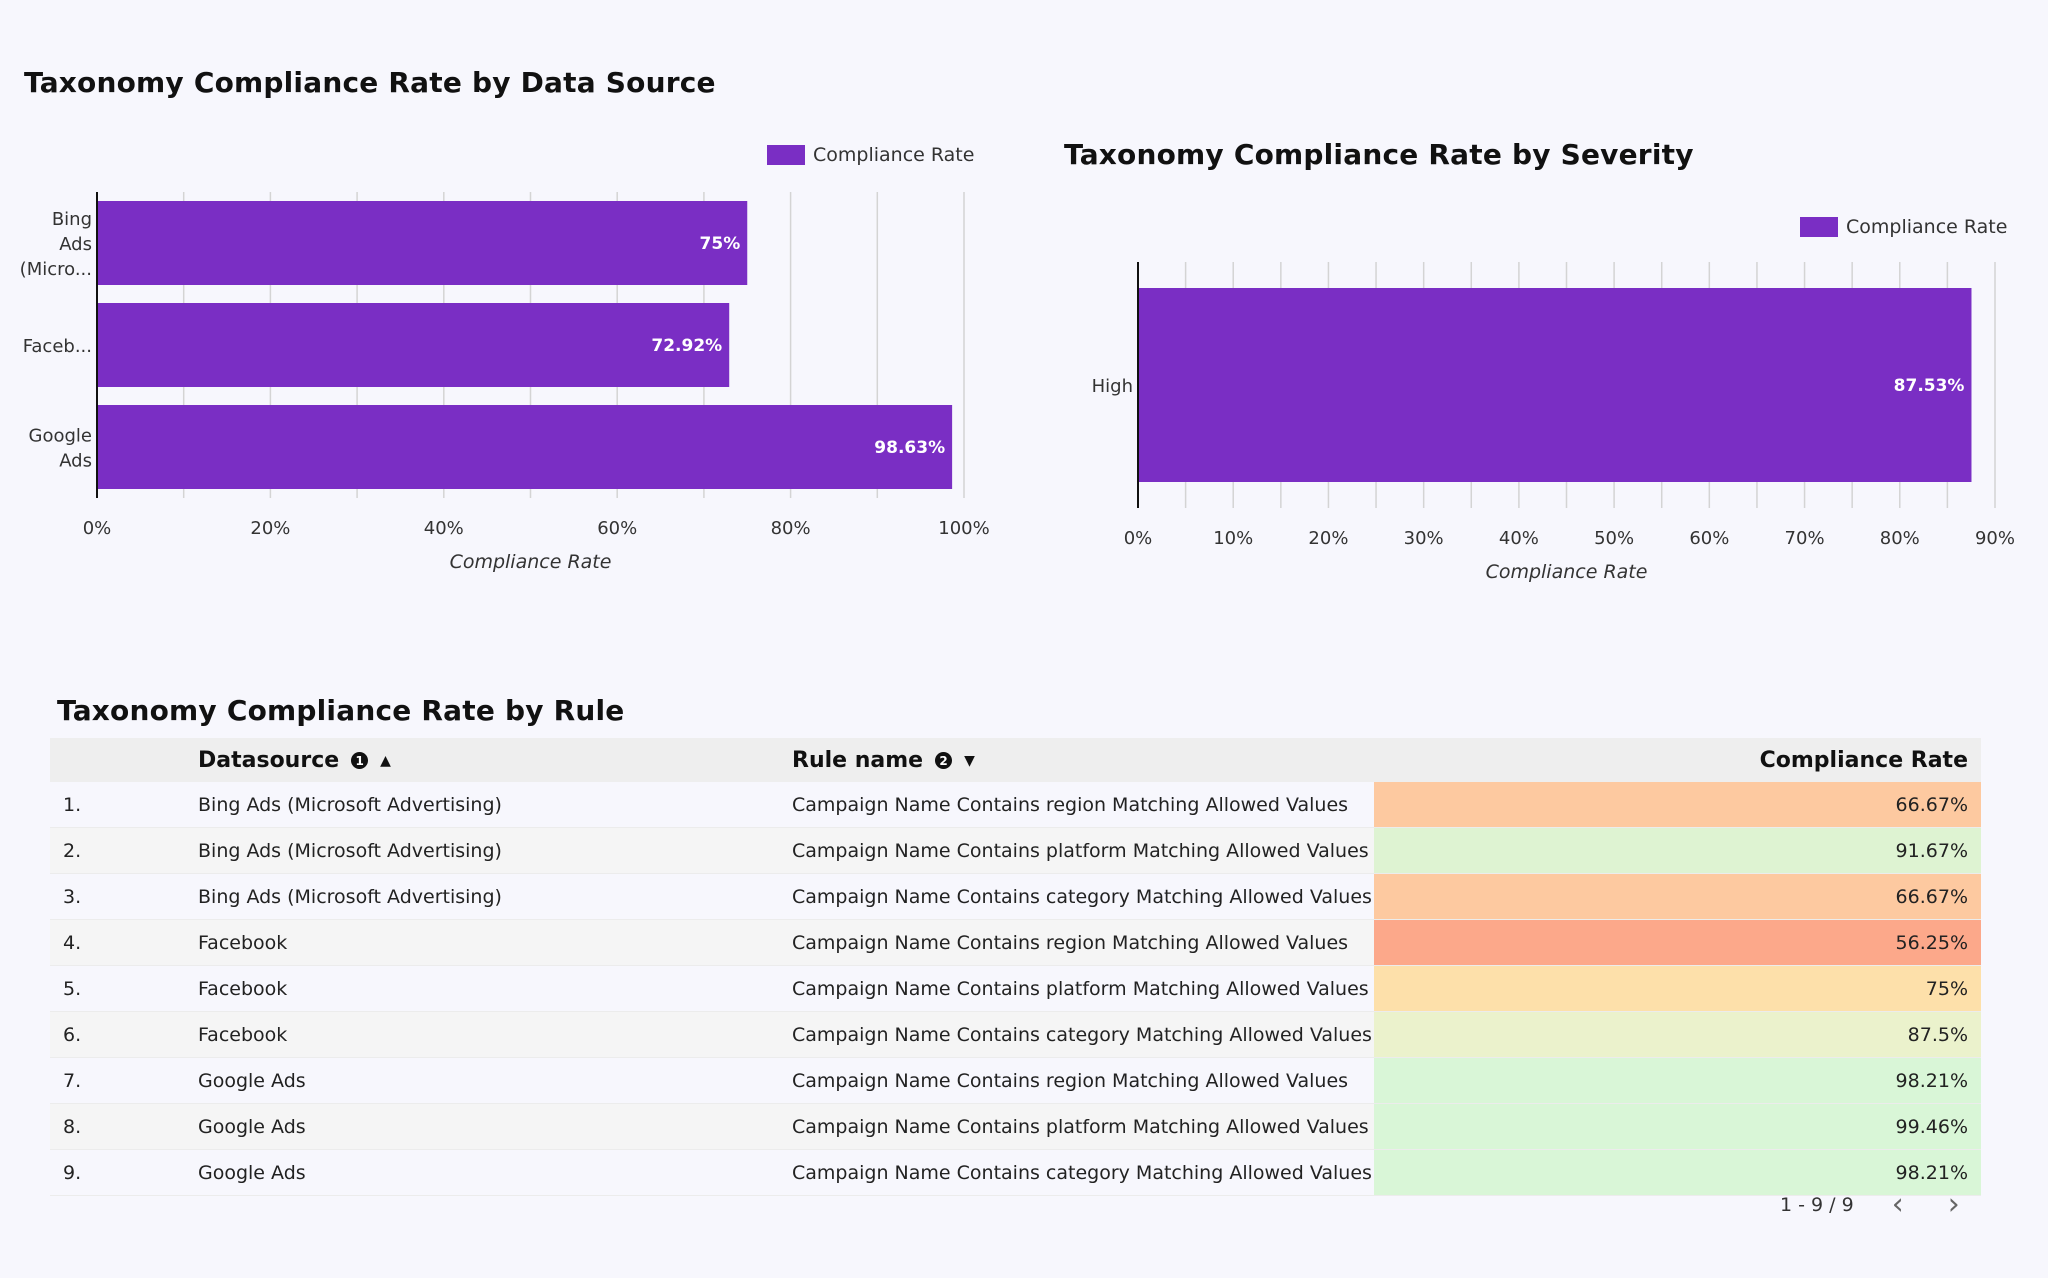  What do you see at coordinates (858, 760) in the screenshot?
I see `header-rule-label: Rule name` at bounding box center [858, 760].